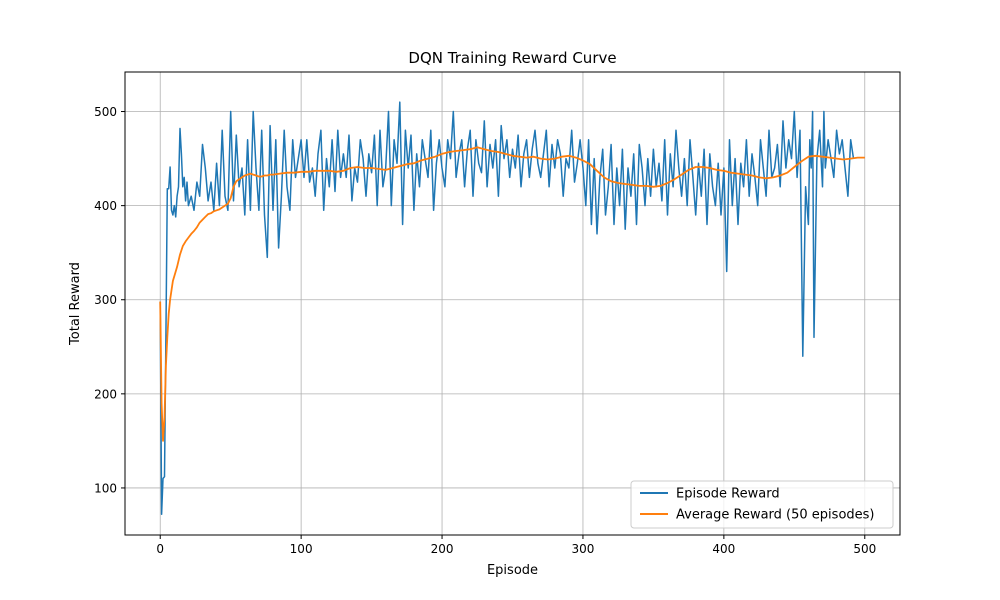 This screenshot has width=1000, height=600. I want to click on y-axis-label: Total Reward, so click(75, 304).